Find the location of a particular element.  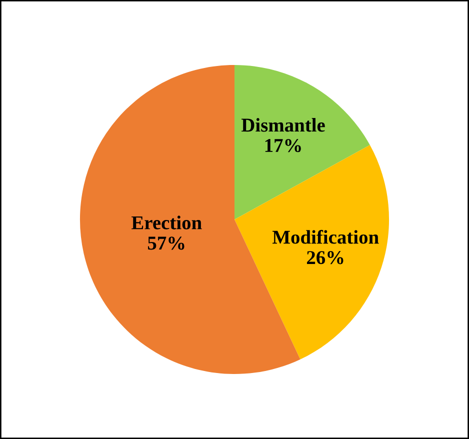

pie-slice is located at coordinates (302, 142).